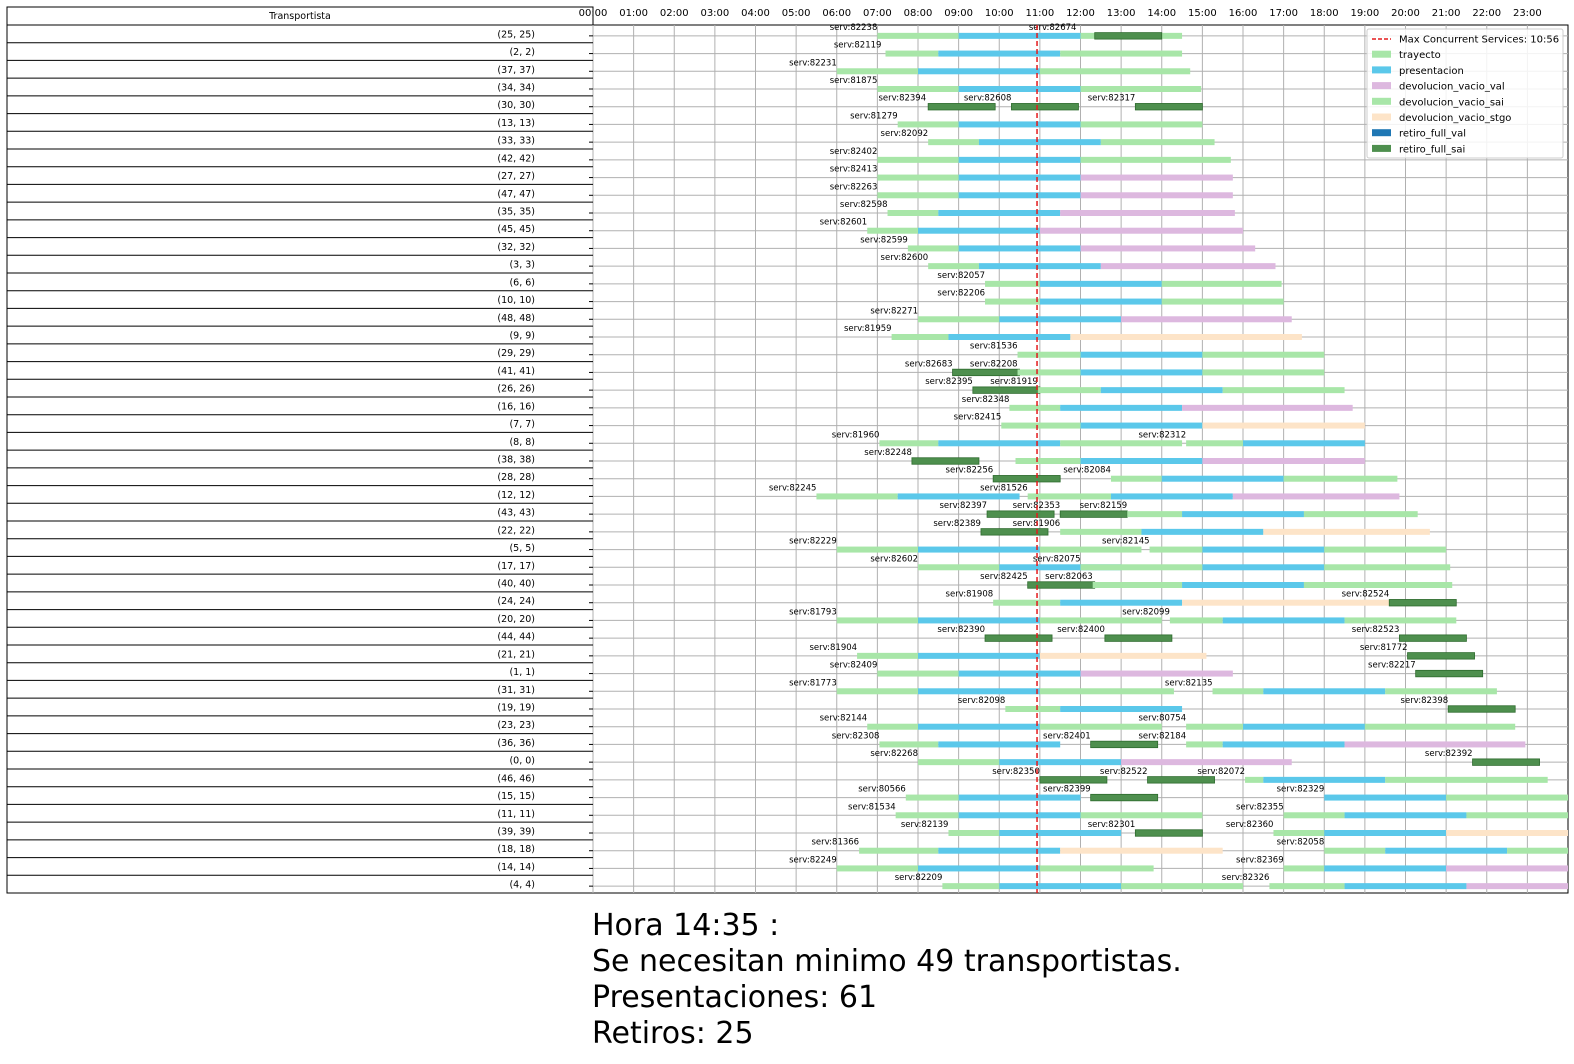  Describe the element at coordinates (299, 16) in the screenshot. I see `table-header: Transportista` at that location.